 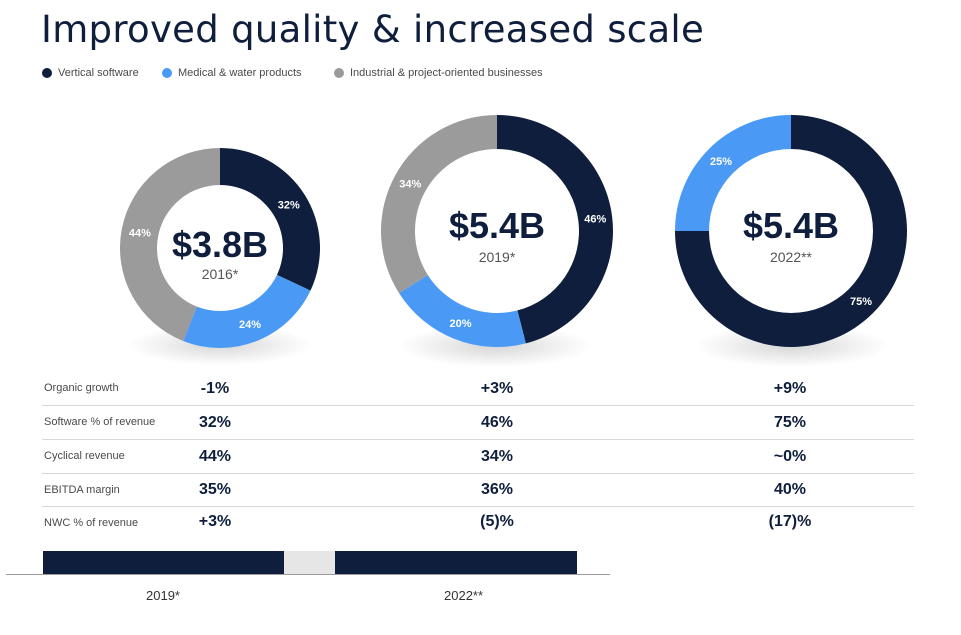 I want to click on metric-label: Software % of revenue, so click(x=100, y=422).